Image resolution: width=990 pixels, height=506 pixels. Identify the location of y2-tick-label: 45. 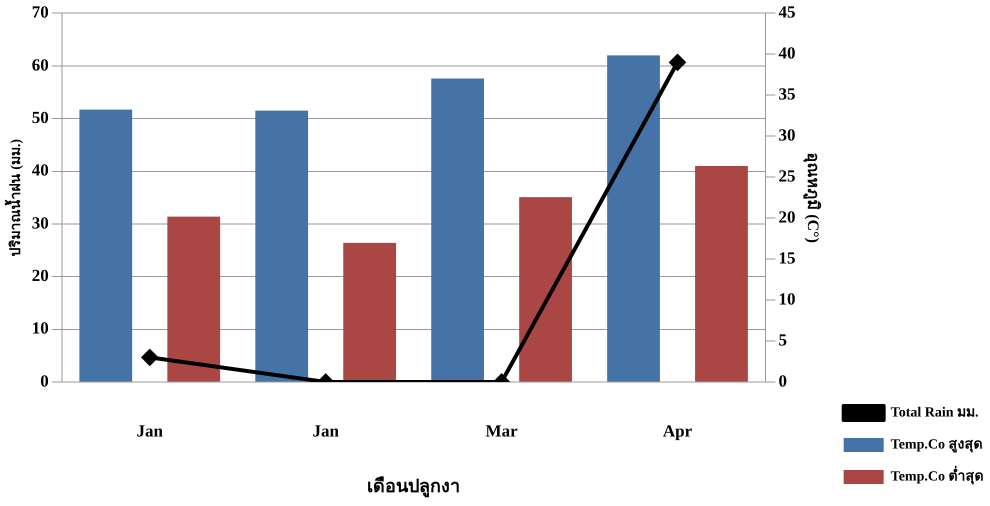
(787, 12).